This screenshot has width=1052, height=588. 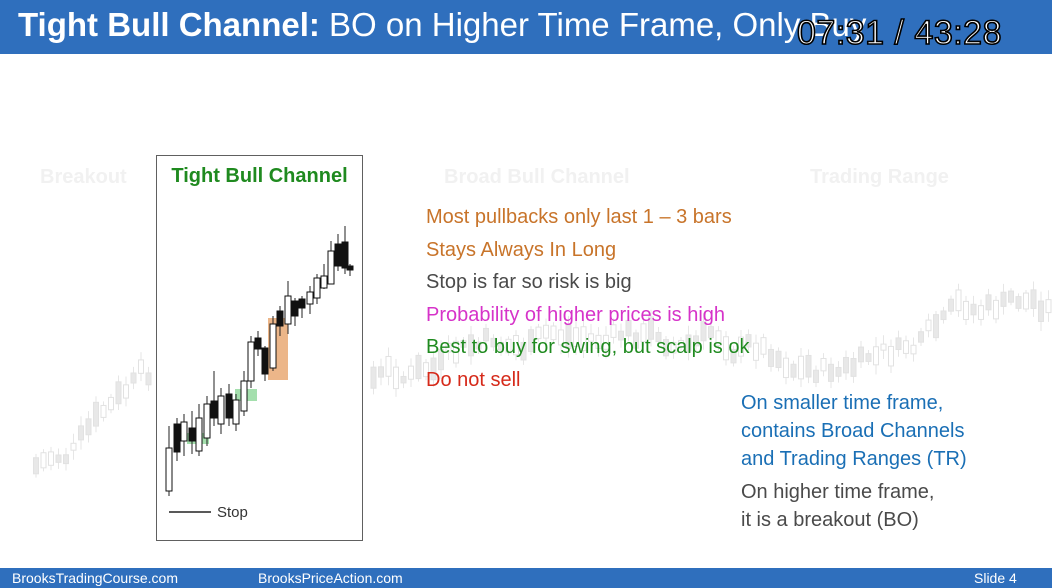 What do you see at coordinates (537, 177) in the screenshot?
I see `background-label-broad-bull-channel: Broad Bull Channel` at bounding box center [537, 177].